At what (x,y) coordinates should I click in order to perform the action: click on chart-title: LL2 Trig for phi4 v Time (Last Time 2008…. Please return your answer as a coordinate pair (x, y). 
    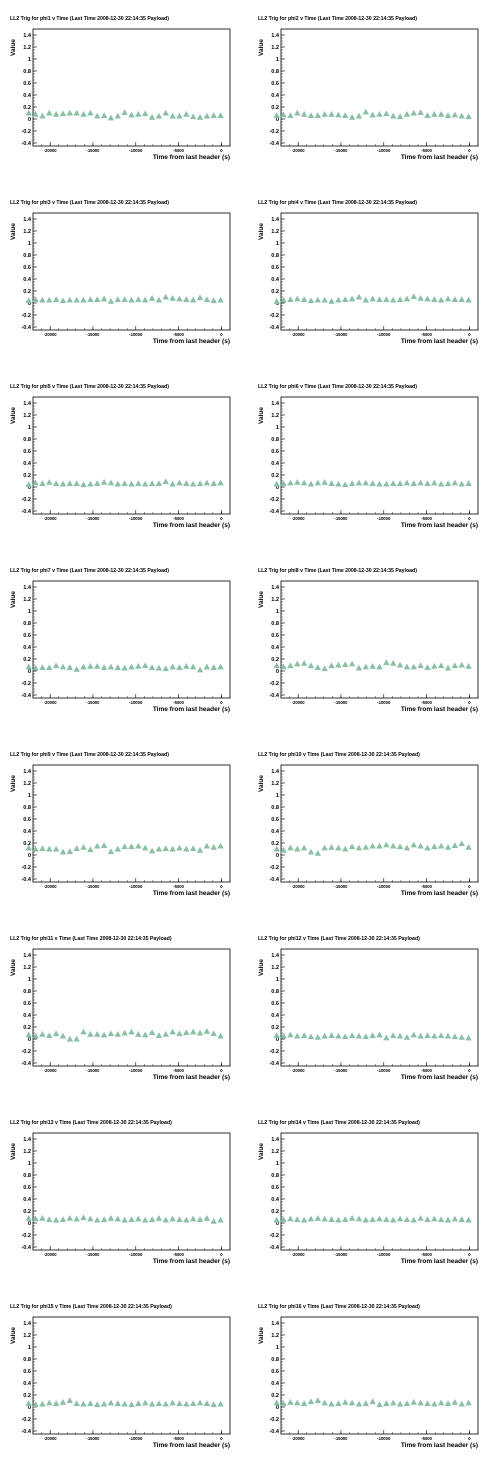
    Looking at the image, I should click on (337, 203).